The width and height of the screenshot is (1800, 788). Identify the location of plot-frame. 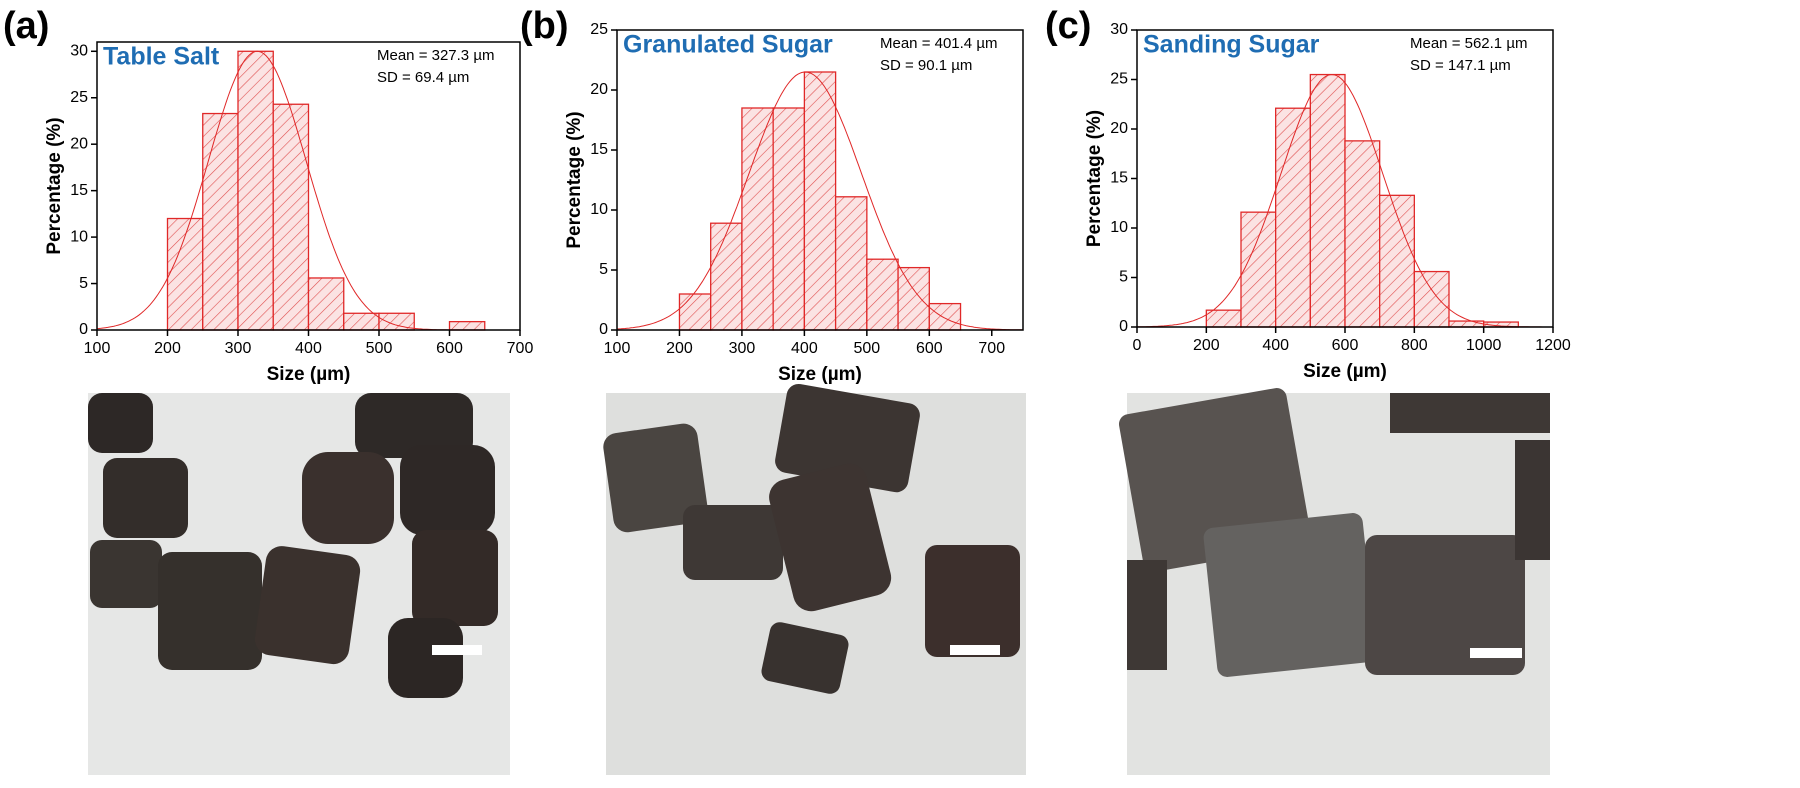
(820, 180).